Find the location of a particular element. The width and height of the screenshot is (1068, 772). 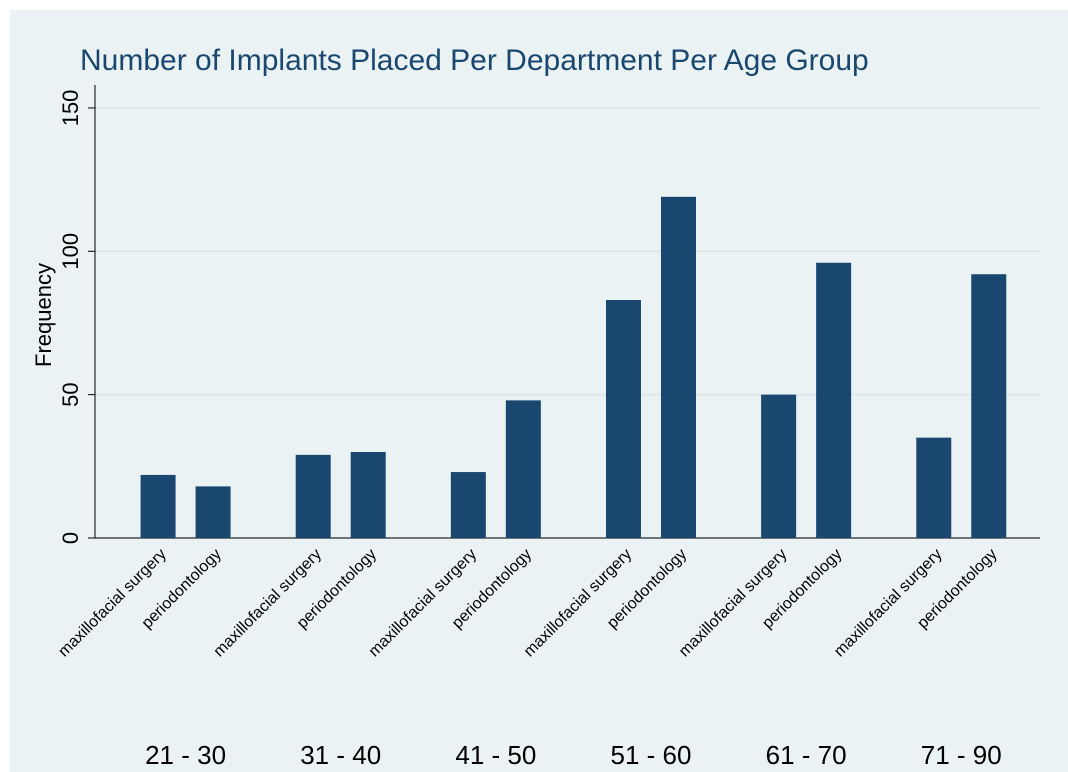

group-label: 61 - 70 is located at coordinates (806, 755).